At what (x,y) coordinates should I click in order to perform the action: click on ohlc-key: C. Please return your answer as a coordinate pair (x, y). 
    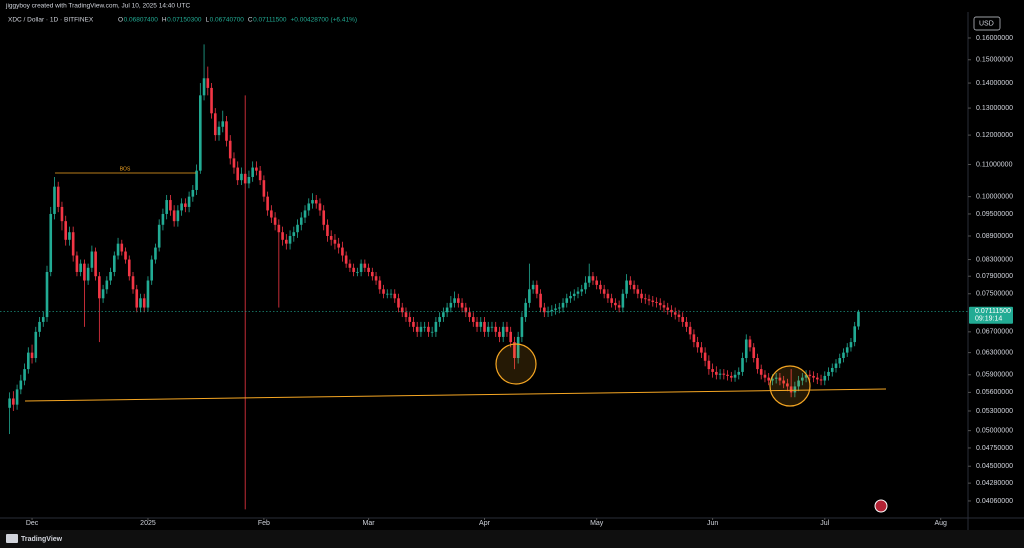
    Looking at the image, I should click on (250, 20).